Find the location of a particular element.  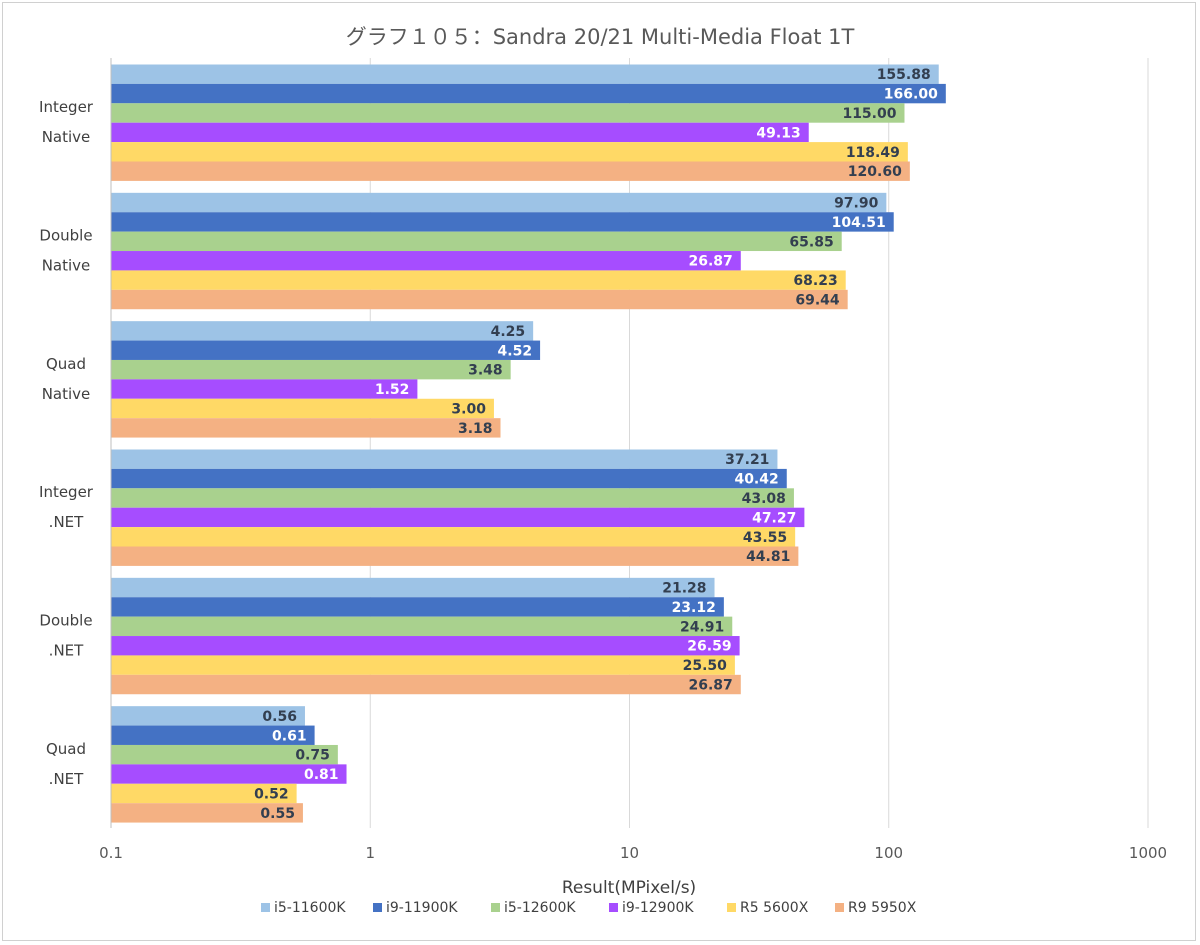

data-label: 47.27 is located at coordinates (774, 518).